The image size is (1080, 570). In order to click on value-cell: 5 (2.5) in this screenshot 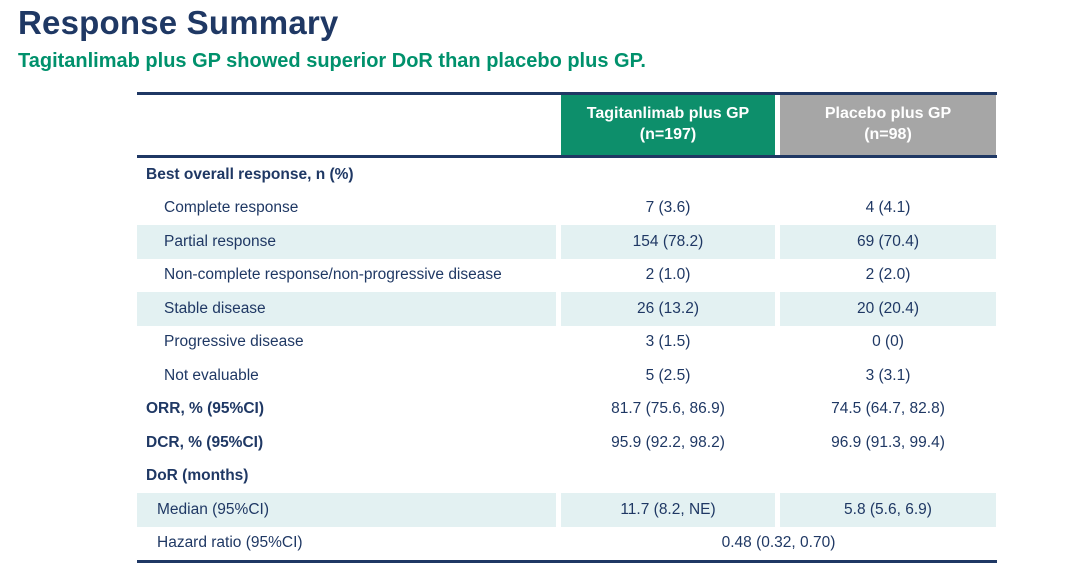, I will do `click(668, 375)`.